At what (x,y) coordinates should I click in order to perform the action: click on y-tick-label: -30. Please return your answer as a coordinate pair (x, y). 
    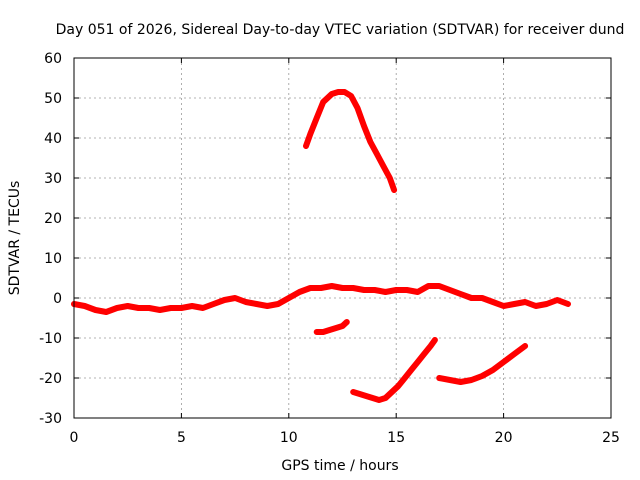
    Looking at the image, I should click on (50, 419).